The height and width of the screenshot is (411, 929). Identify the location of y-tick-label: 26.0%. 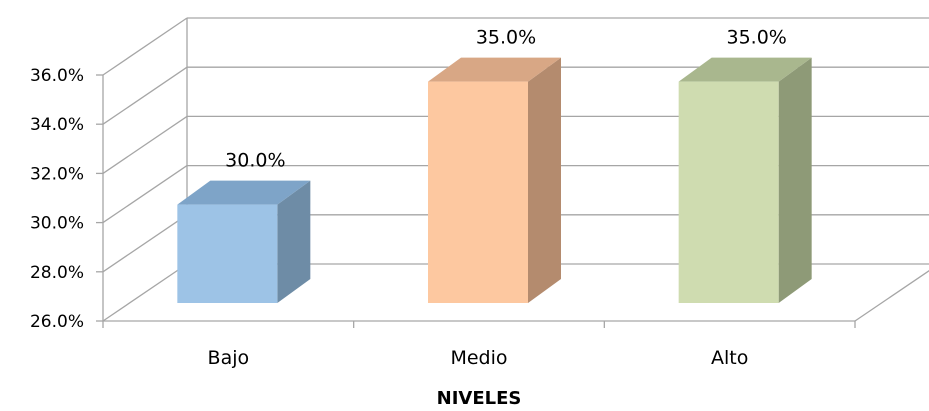
(57, 322).